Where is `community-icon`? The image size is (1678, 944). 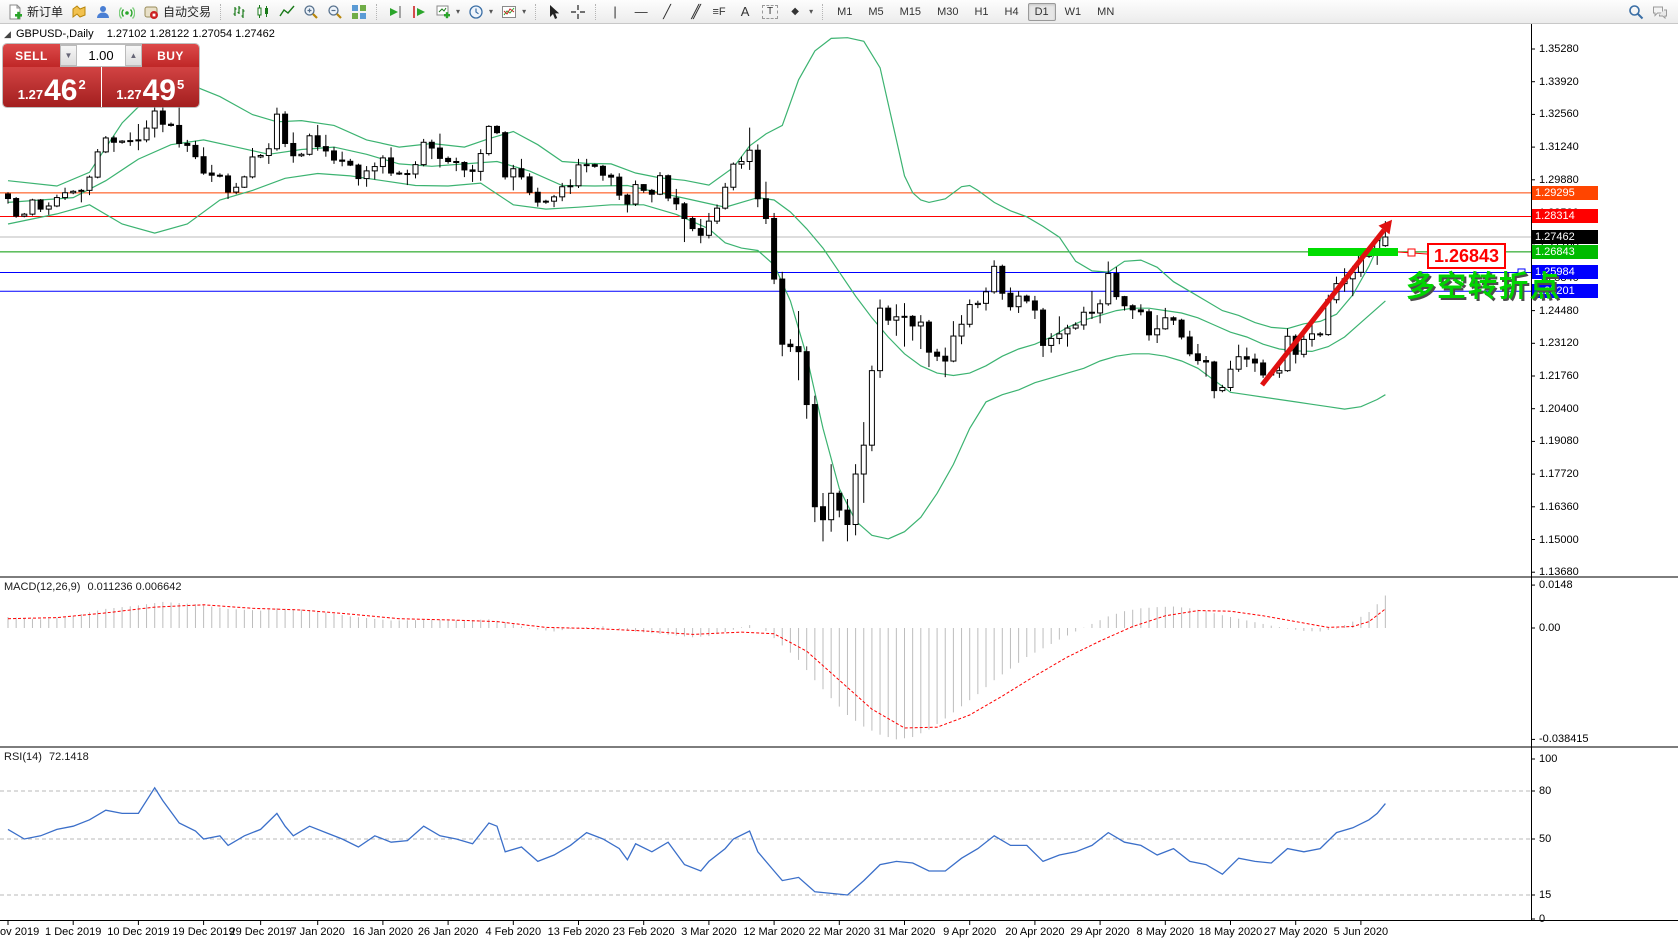 community-icon is located at coordinates (103, 11).